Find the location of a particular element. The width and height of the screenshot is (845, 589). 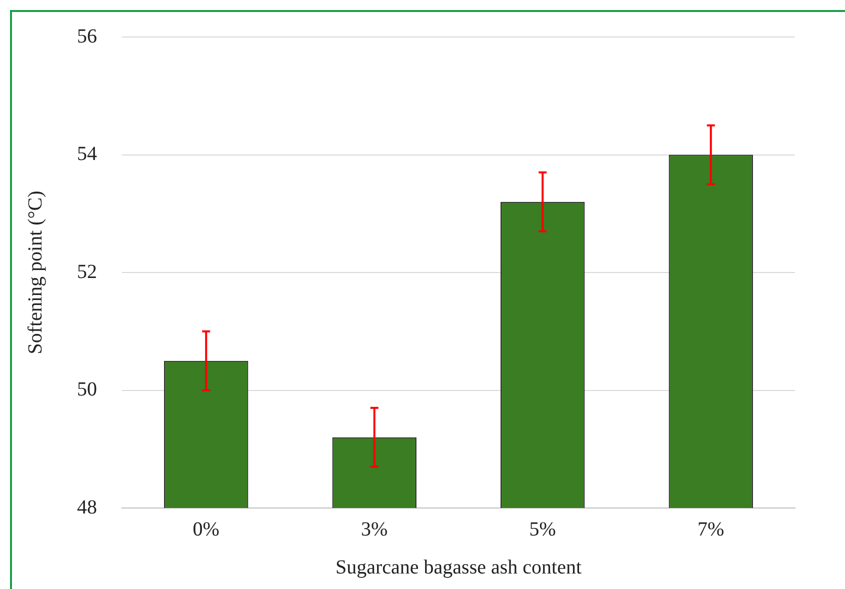

y-tick-label: 50 is located at coordinates (87, 389).